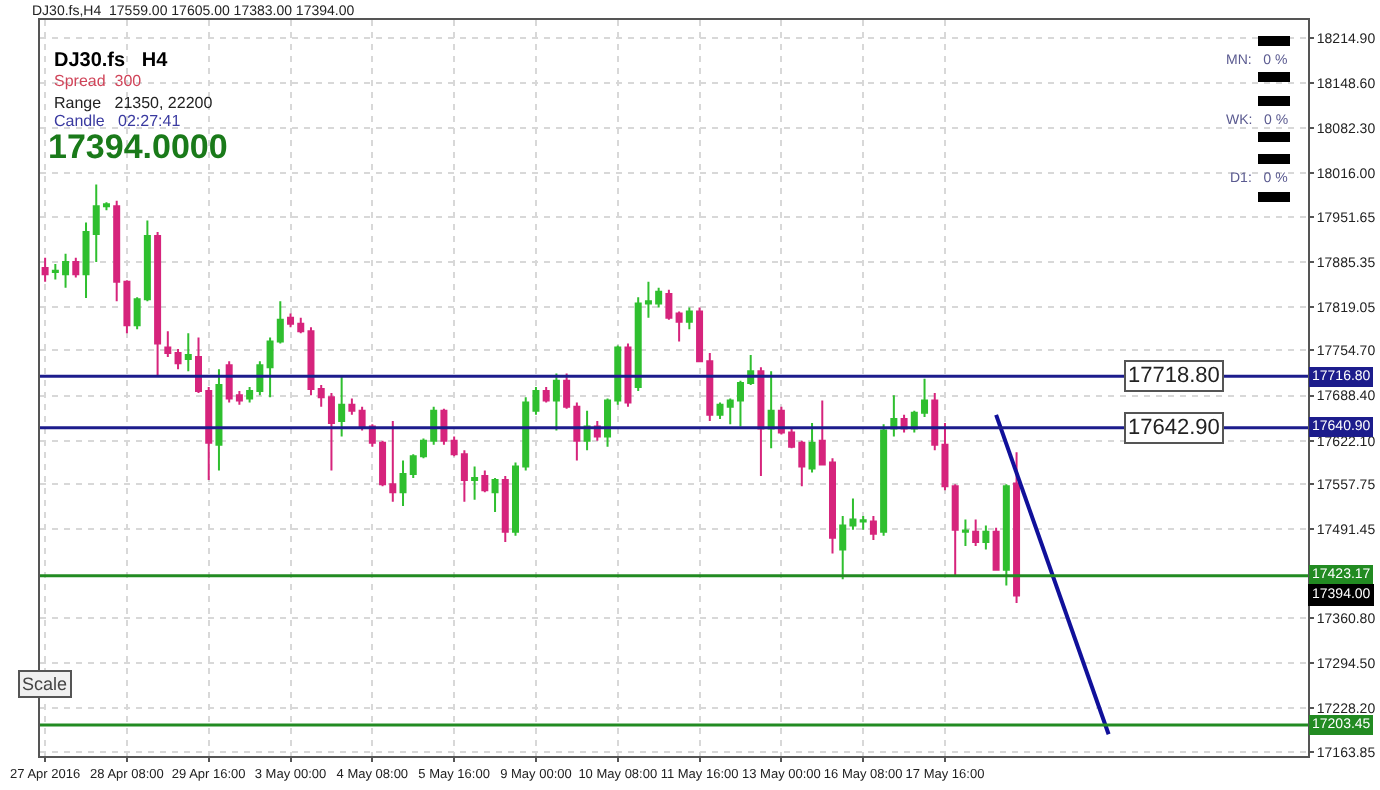 The image size is (1380, 790). Describe the element at coordinates (1174, 428) in the screenshot. I see `annotation: 17642.90` at that location.